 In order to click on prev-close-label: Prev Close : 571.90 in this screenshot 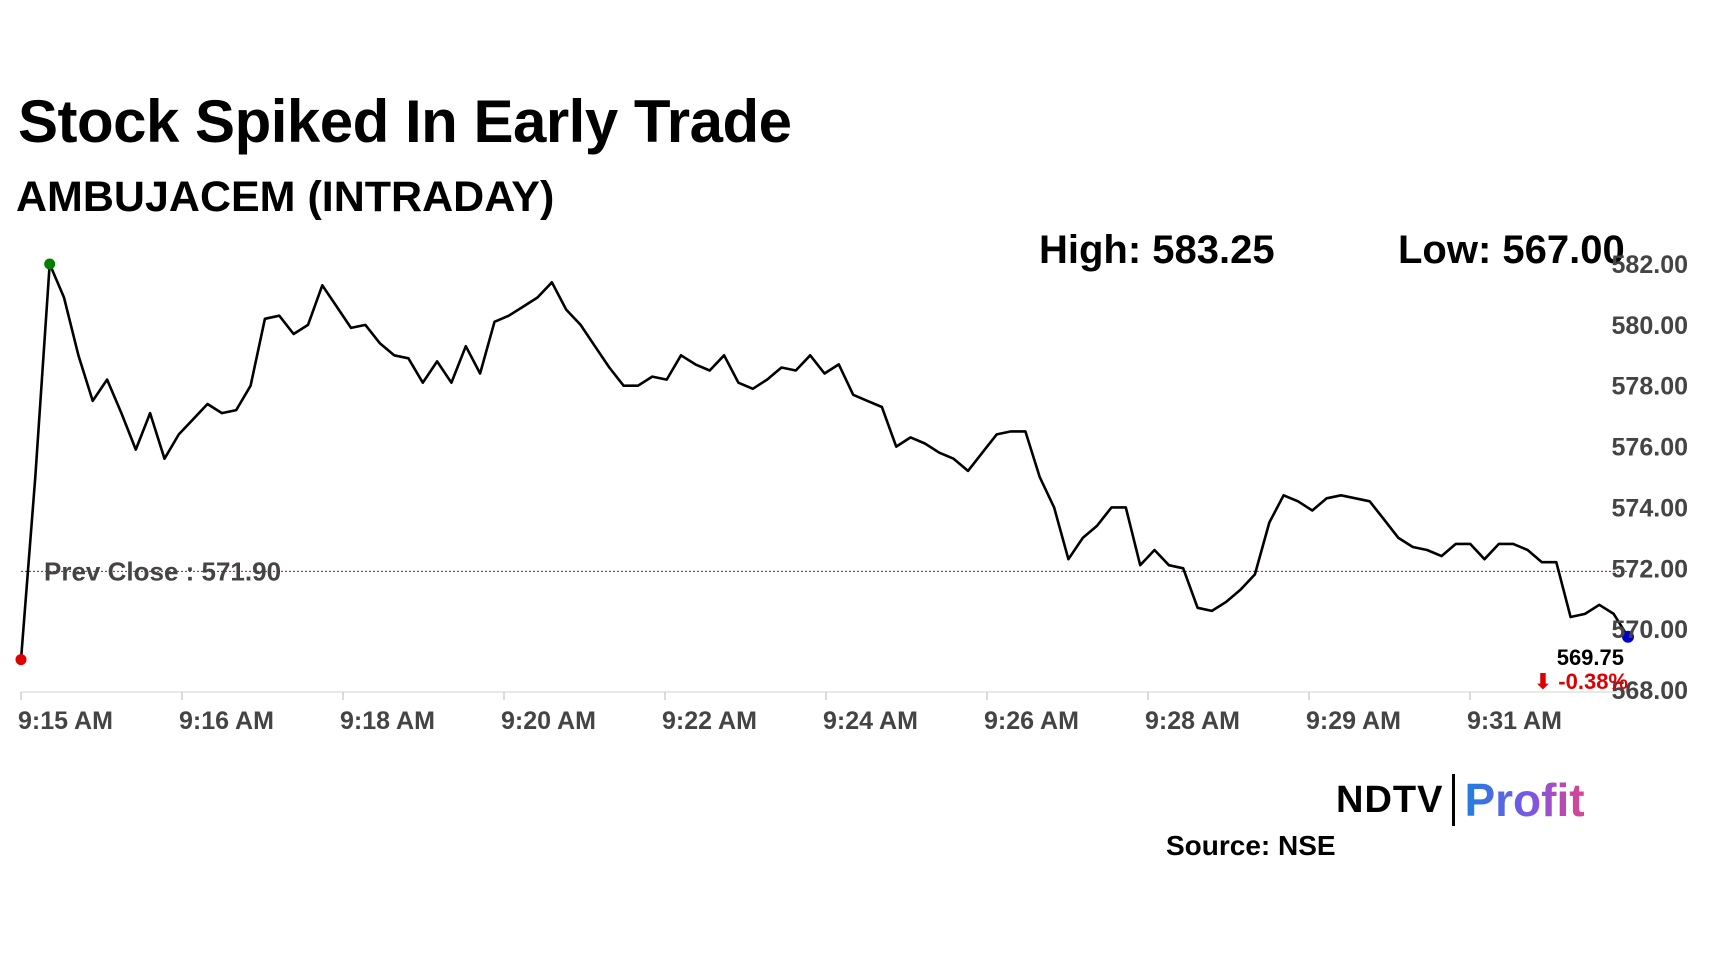, I will do `click(162, 571)`.